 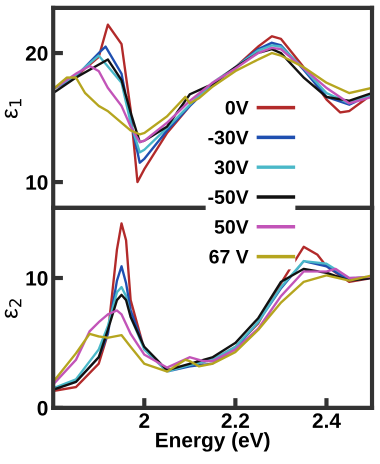 I want to click on legend-label: 50V, so click(x=231, y=227).